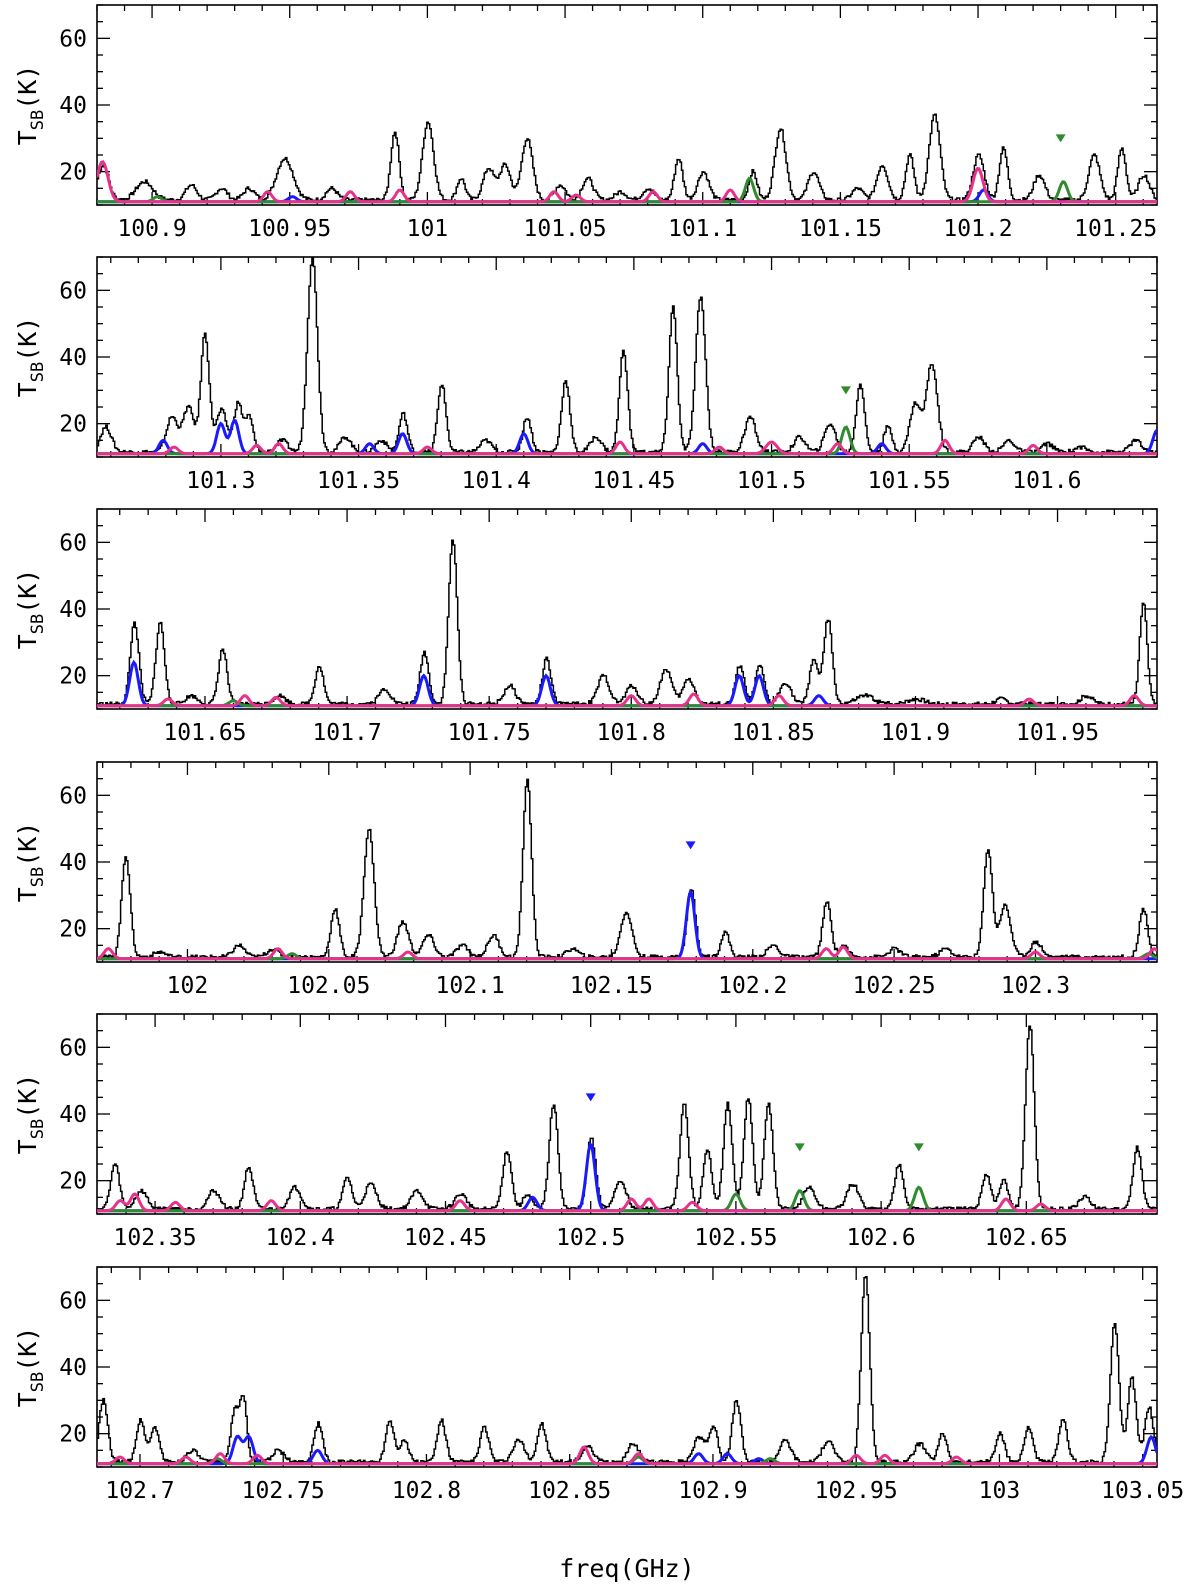 The width and height of the screenshot is (1200, 1590). Describe the element at coordinates (155, 1238) in the screenshot. I see `x-tick-label: 102.35` at that location.